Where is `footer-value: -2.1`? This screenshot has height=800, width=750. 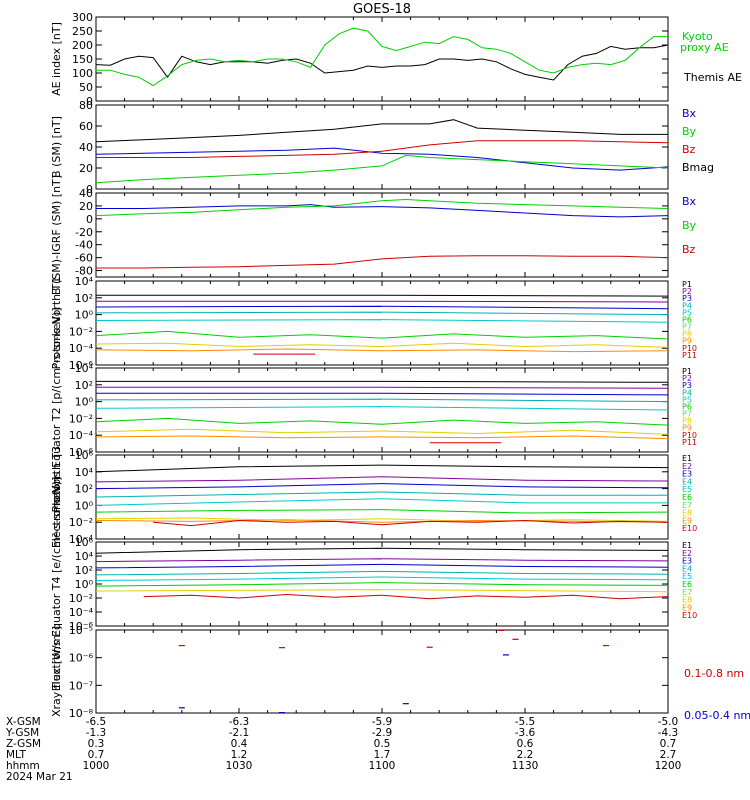
footer-value: -2.1 is located at coordinates (239, 733).